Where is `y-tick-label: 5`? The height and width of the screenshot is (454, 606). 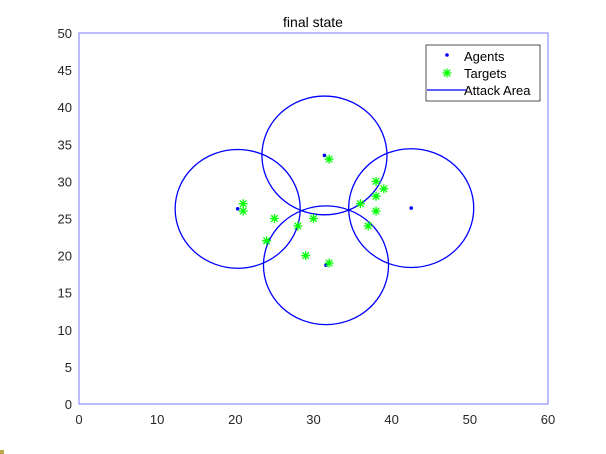 y-tick-label: 5 is located at coordinates (68, 367).